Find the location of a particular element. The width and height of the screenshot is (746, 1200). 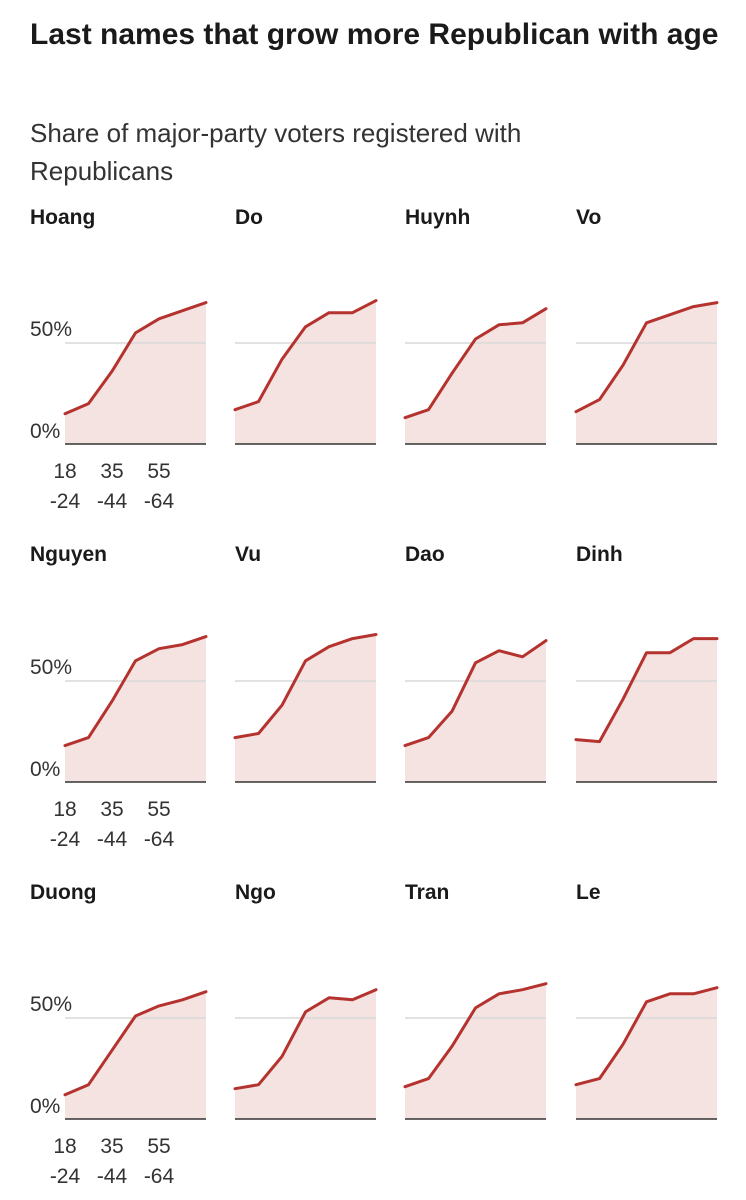

panel-title: Huynh is located at coordinates (437, 217).